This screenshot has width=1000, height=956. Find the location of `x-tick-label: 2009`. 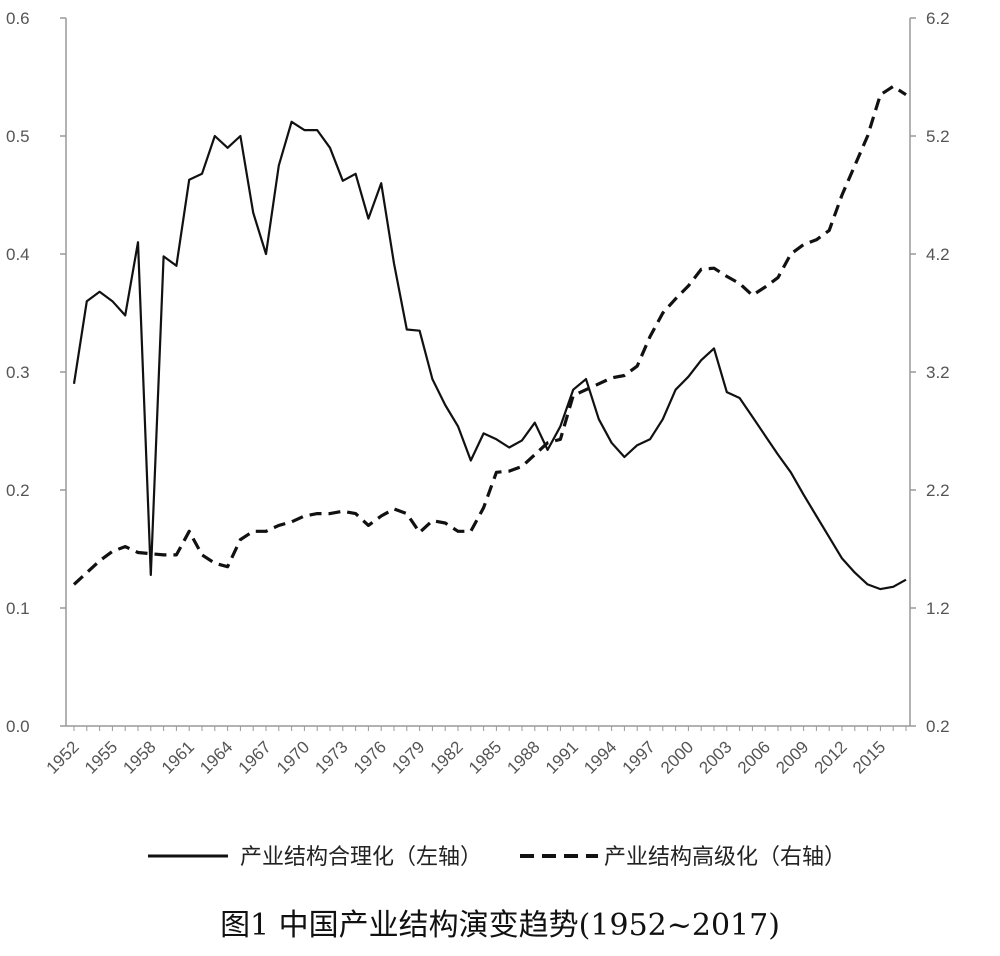

x-tick-label: 2009 is located at coordinates (792, 757).